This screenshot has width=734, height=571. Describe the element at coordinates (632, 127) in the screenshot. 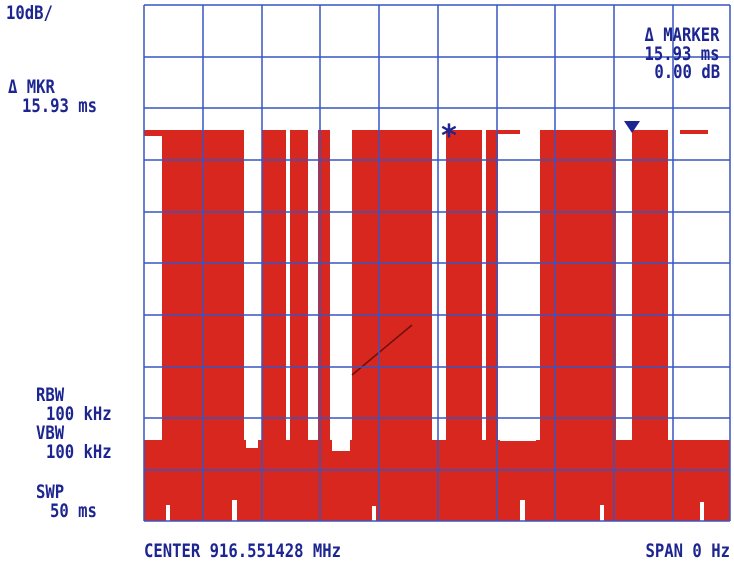

I see `marker-triangle` at that location.